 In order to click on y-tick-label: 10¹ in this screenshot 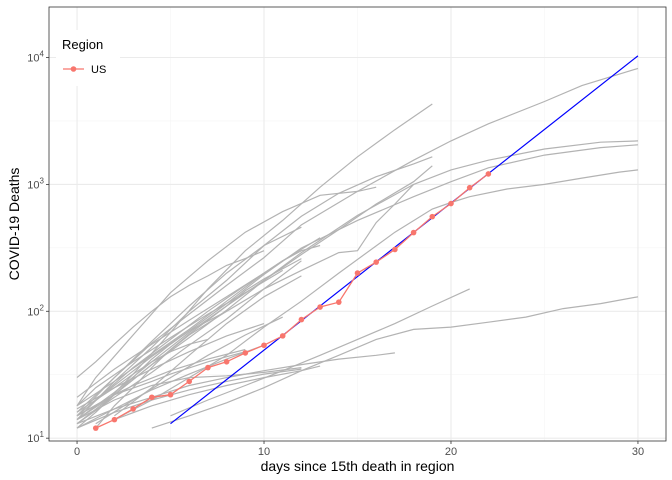, I will do `click(35, 437)`.